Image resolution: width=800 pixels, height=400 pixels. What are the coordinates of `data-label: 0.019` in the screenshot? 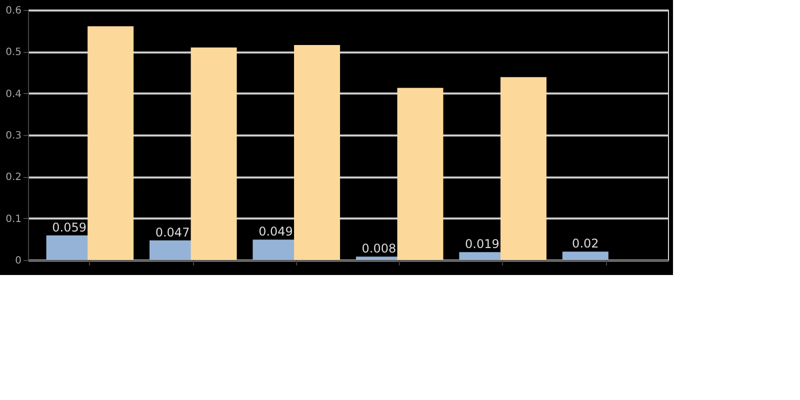 It's located at (482, 244).